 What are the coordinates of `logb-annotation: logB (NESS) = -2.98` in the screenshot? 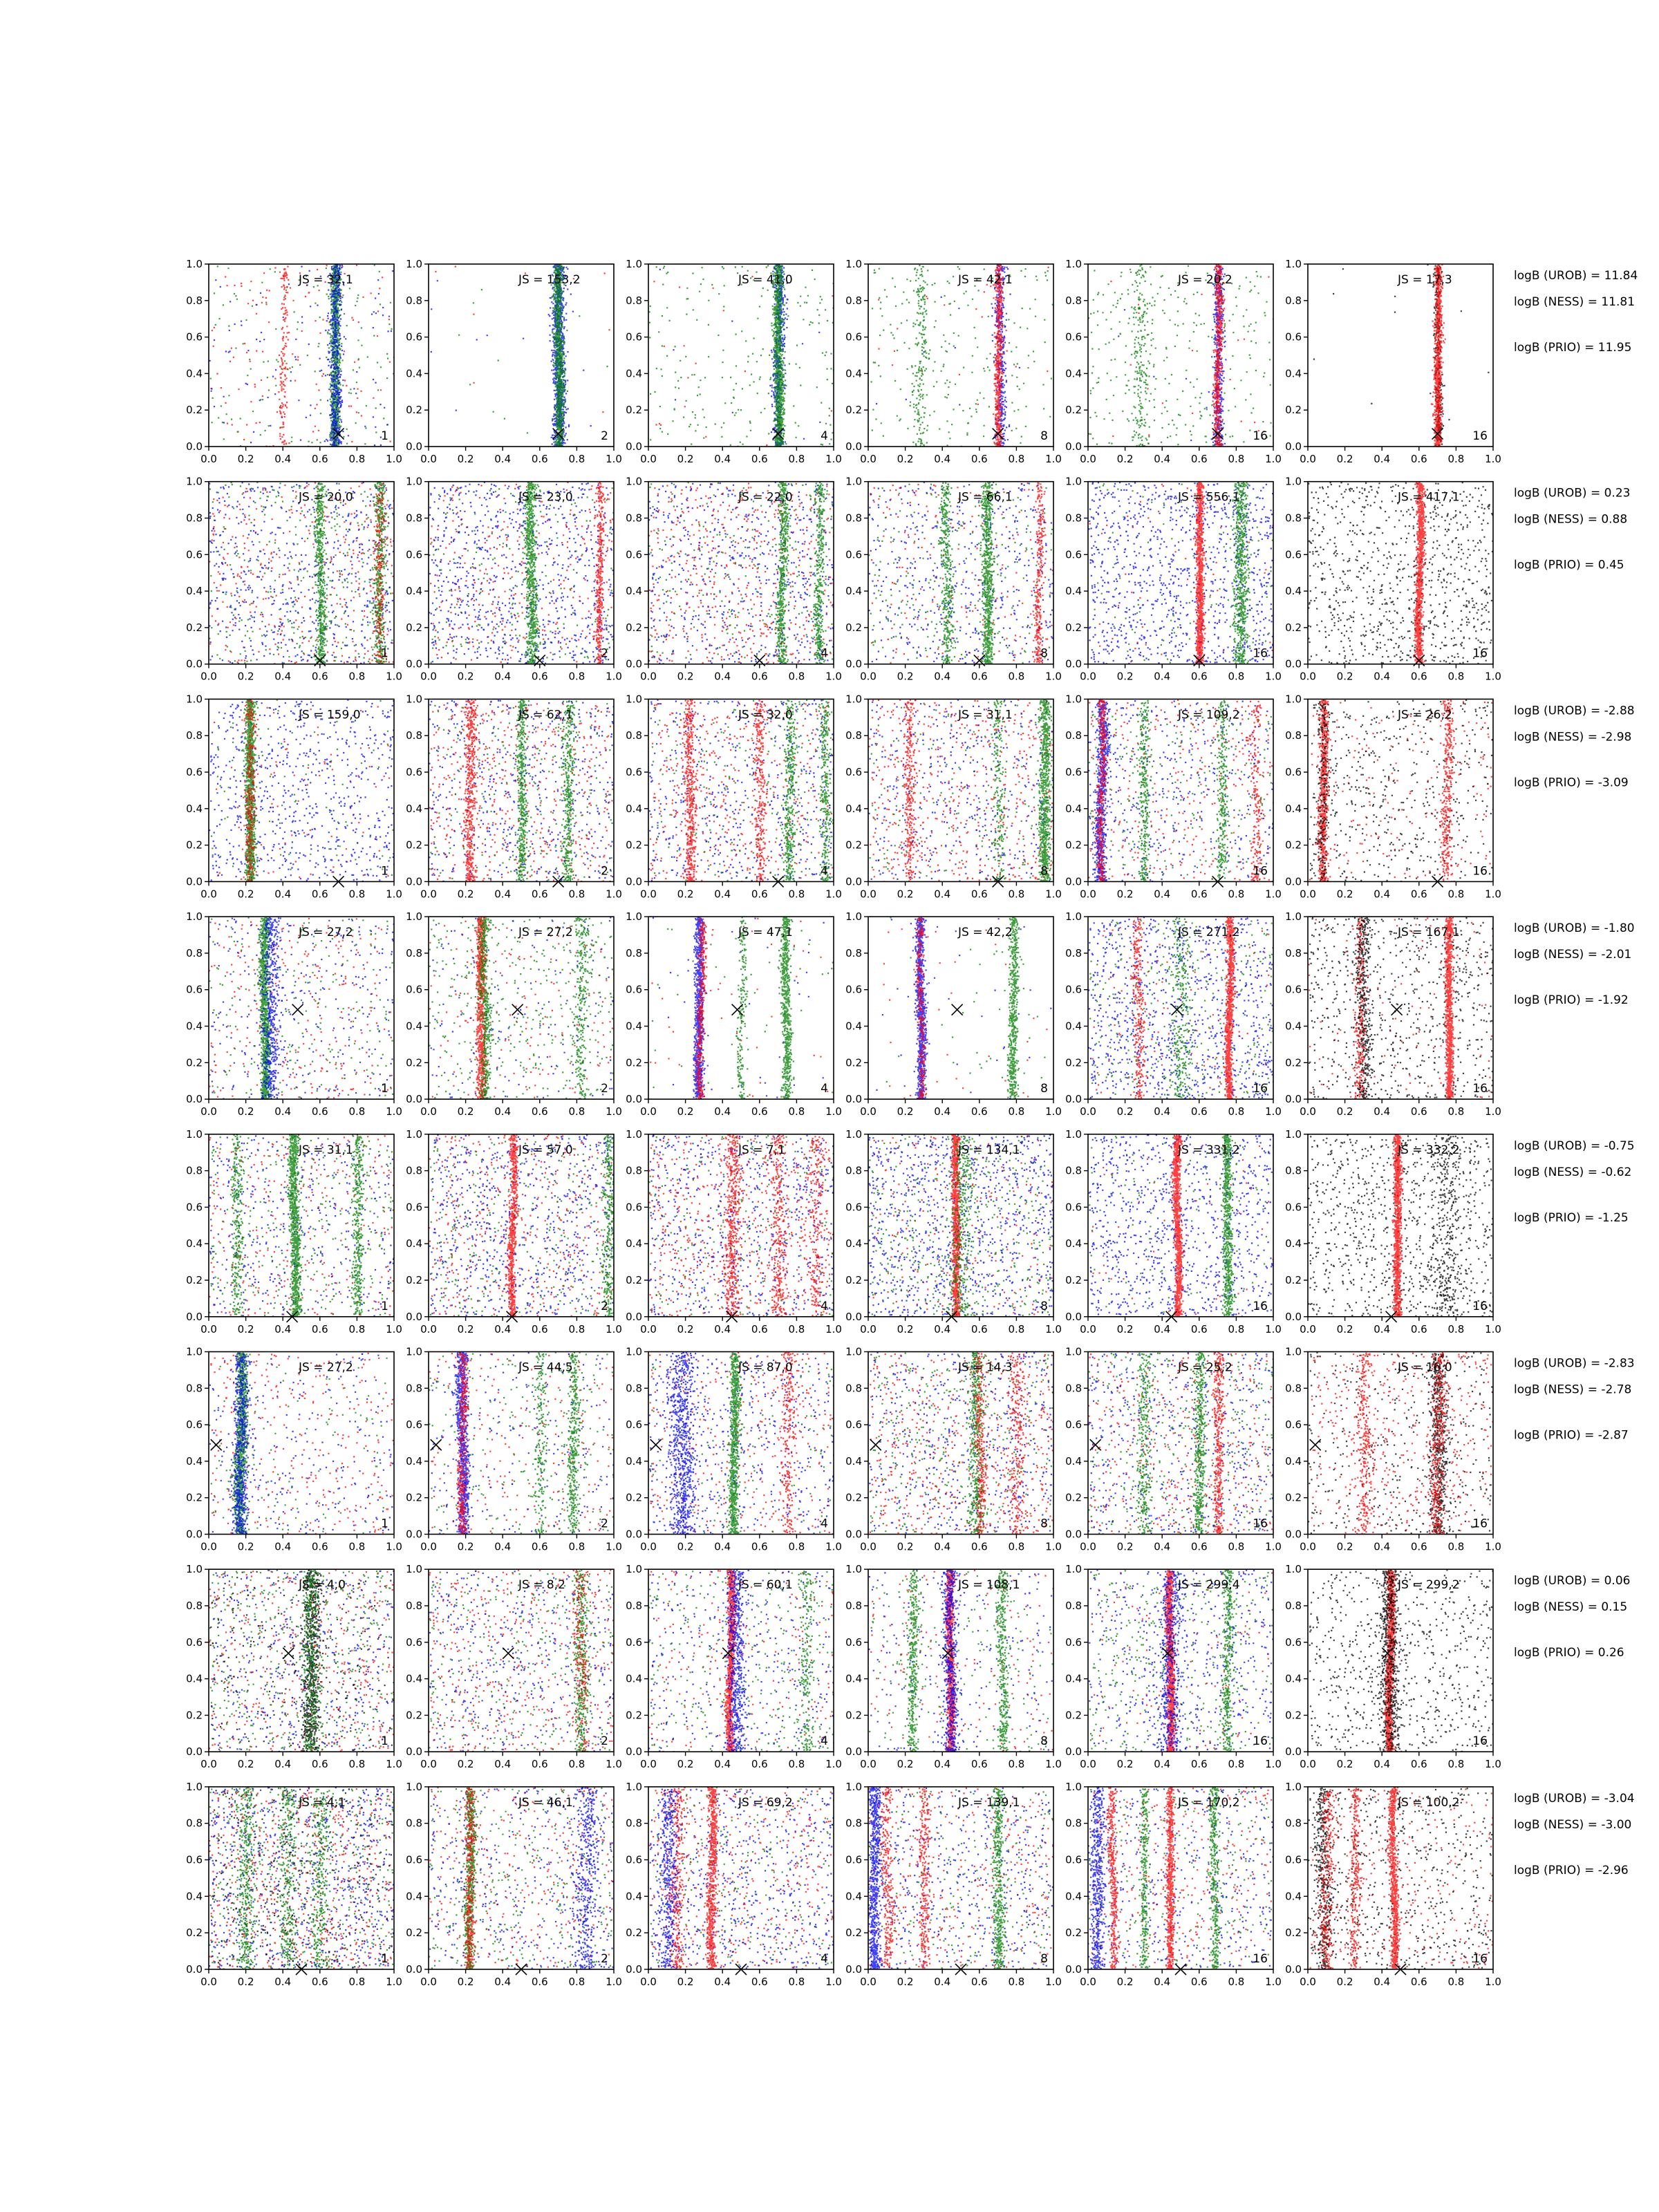 It's located at (1572, 737).